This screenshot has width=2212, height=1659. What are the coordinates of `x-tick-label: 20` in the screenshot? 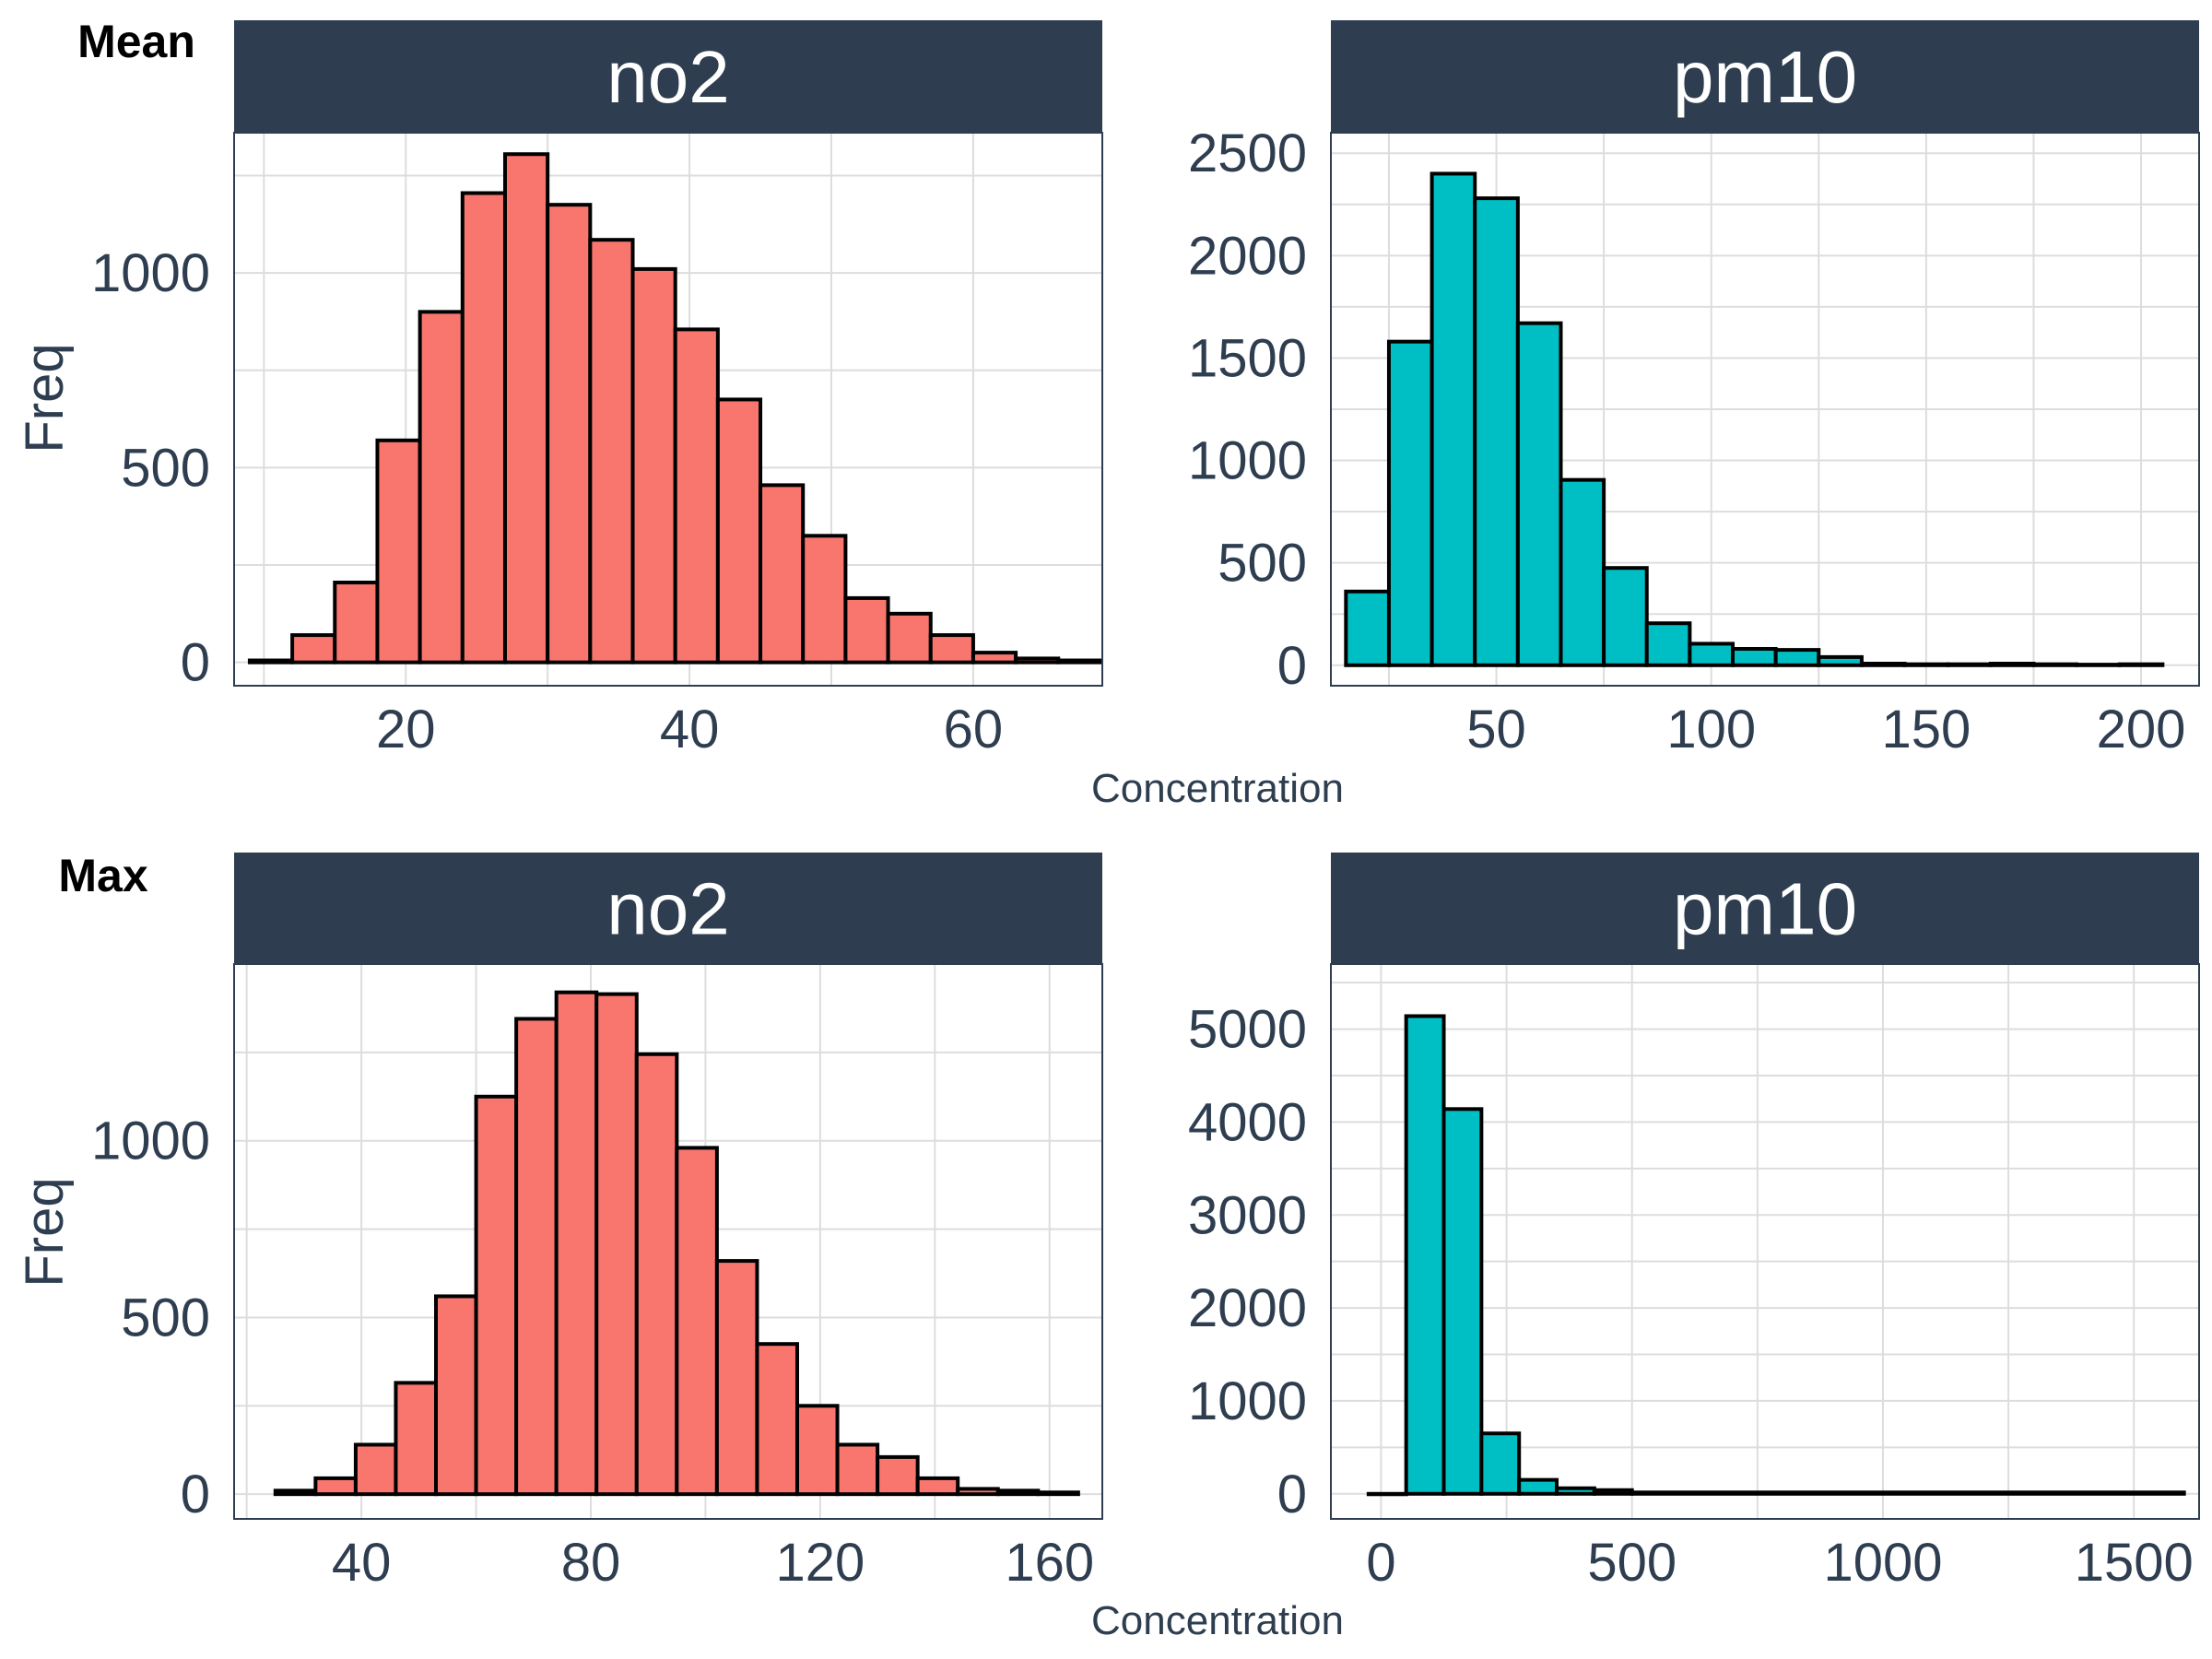 It's located at (406, 729).